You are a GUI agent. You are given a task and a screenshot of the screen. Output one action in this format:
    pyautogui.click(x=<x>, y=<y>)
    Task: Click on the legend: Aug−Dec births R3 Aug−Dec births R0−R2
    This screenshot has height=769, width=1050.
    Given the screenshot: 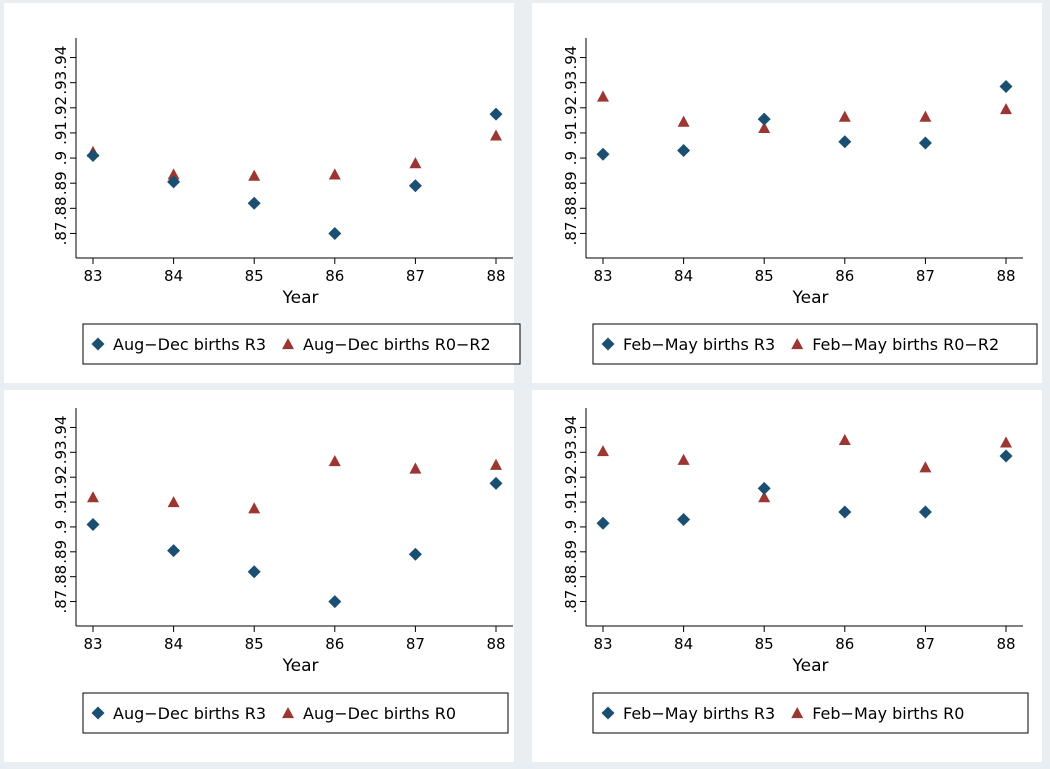 What is the action you would take?
    pyautogui.click(x=301, y=344)
    